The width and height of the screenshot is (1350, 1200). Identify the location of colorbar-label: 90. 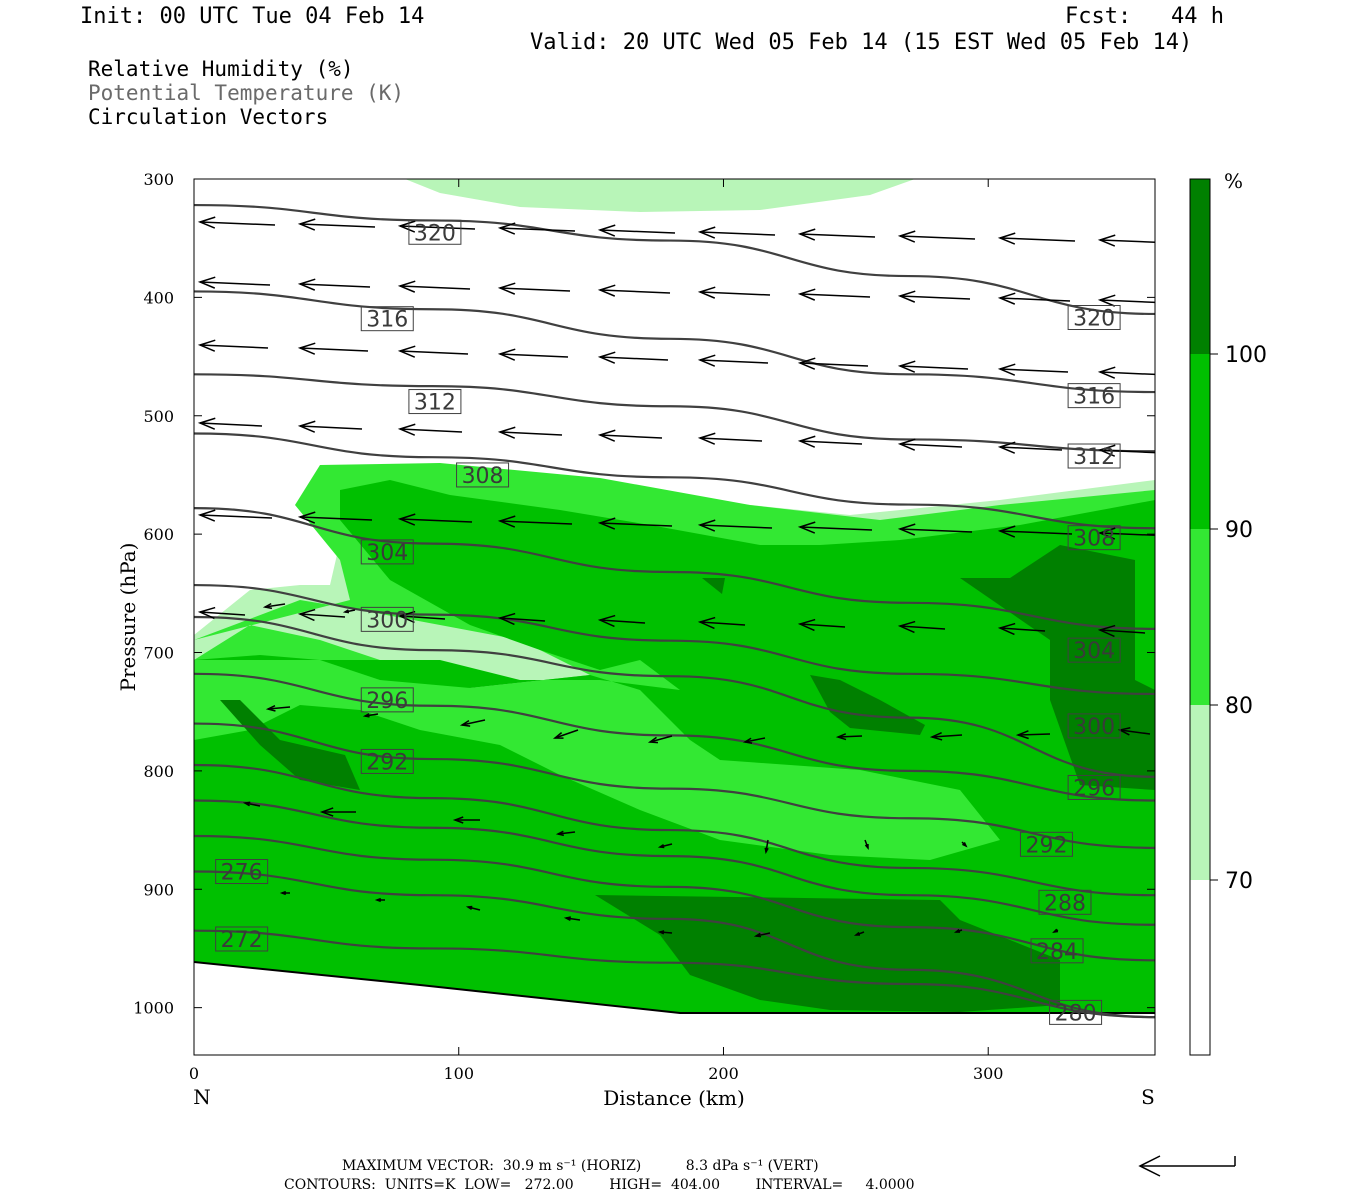
(1239, 530).